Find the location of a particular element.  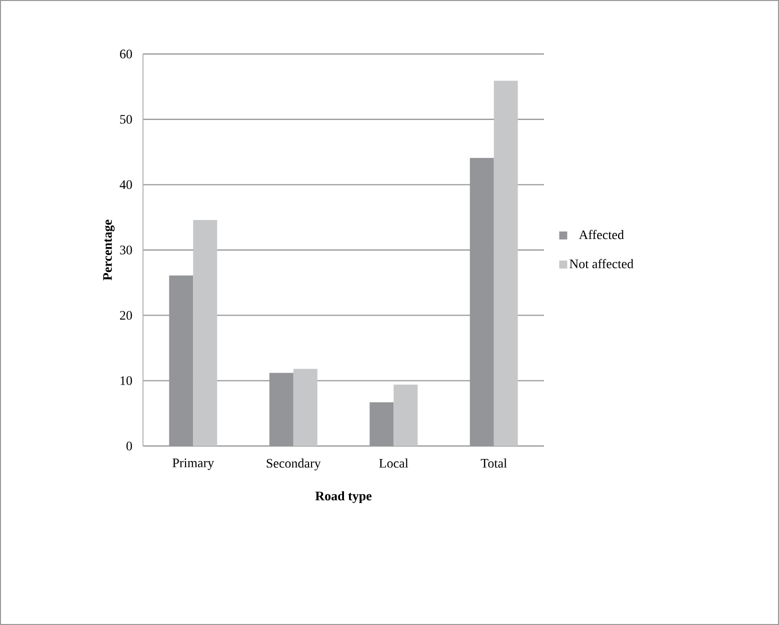

y-tick-label: 40 is located at coordinates (126, 185).